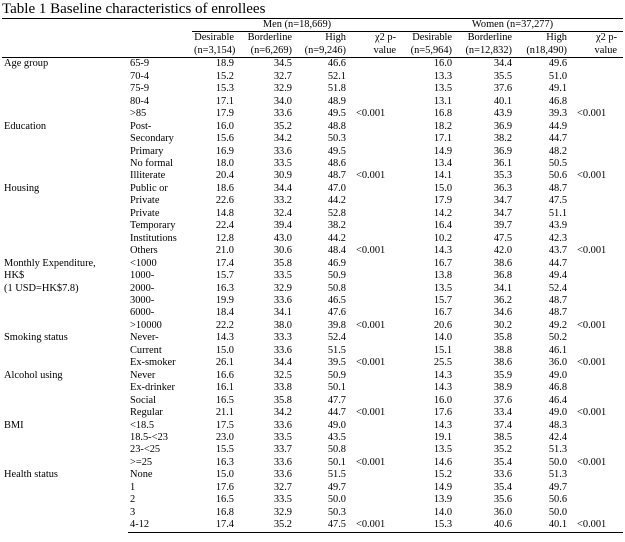  I want to click on value-cell: 34.4, so click(282, 188).